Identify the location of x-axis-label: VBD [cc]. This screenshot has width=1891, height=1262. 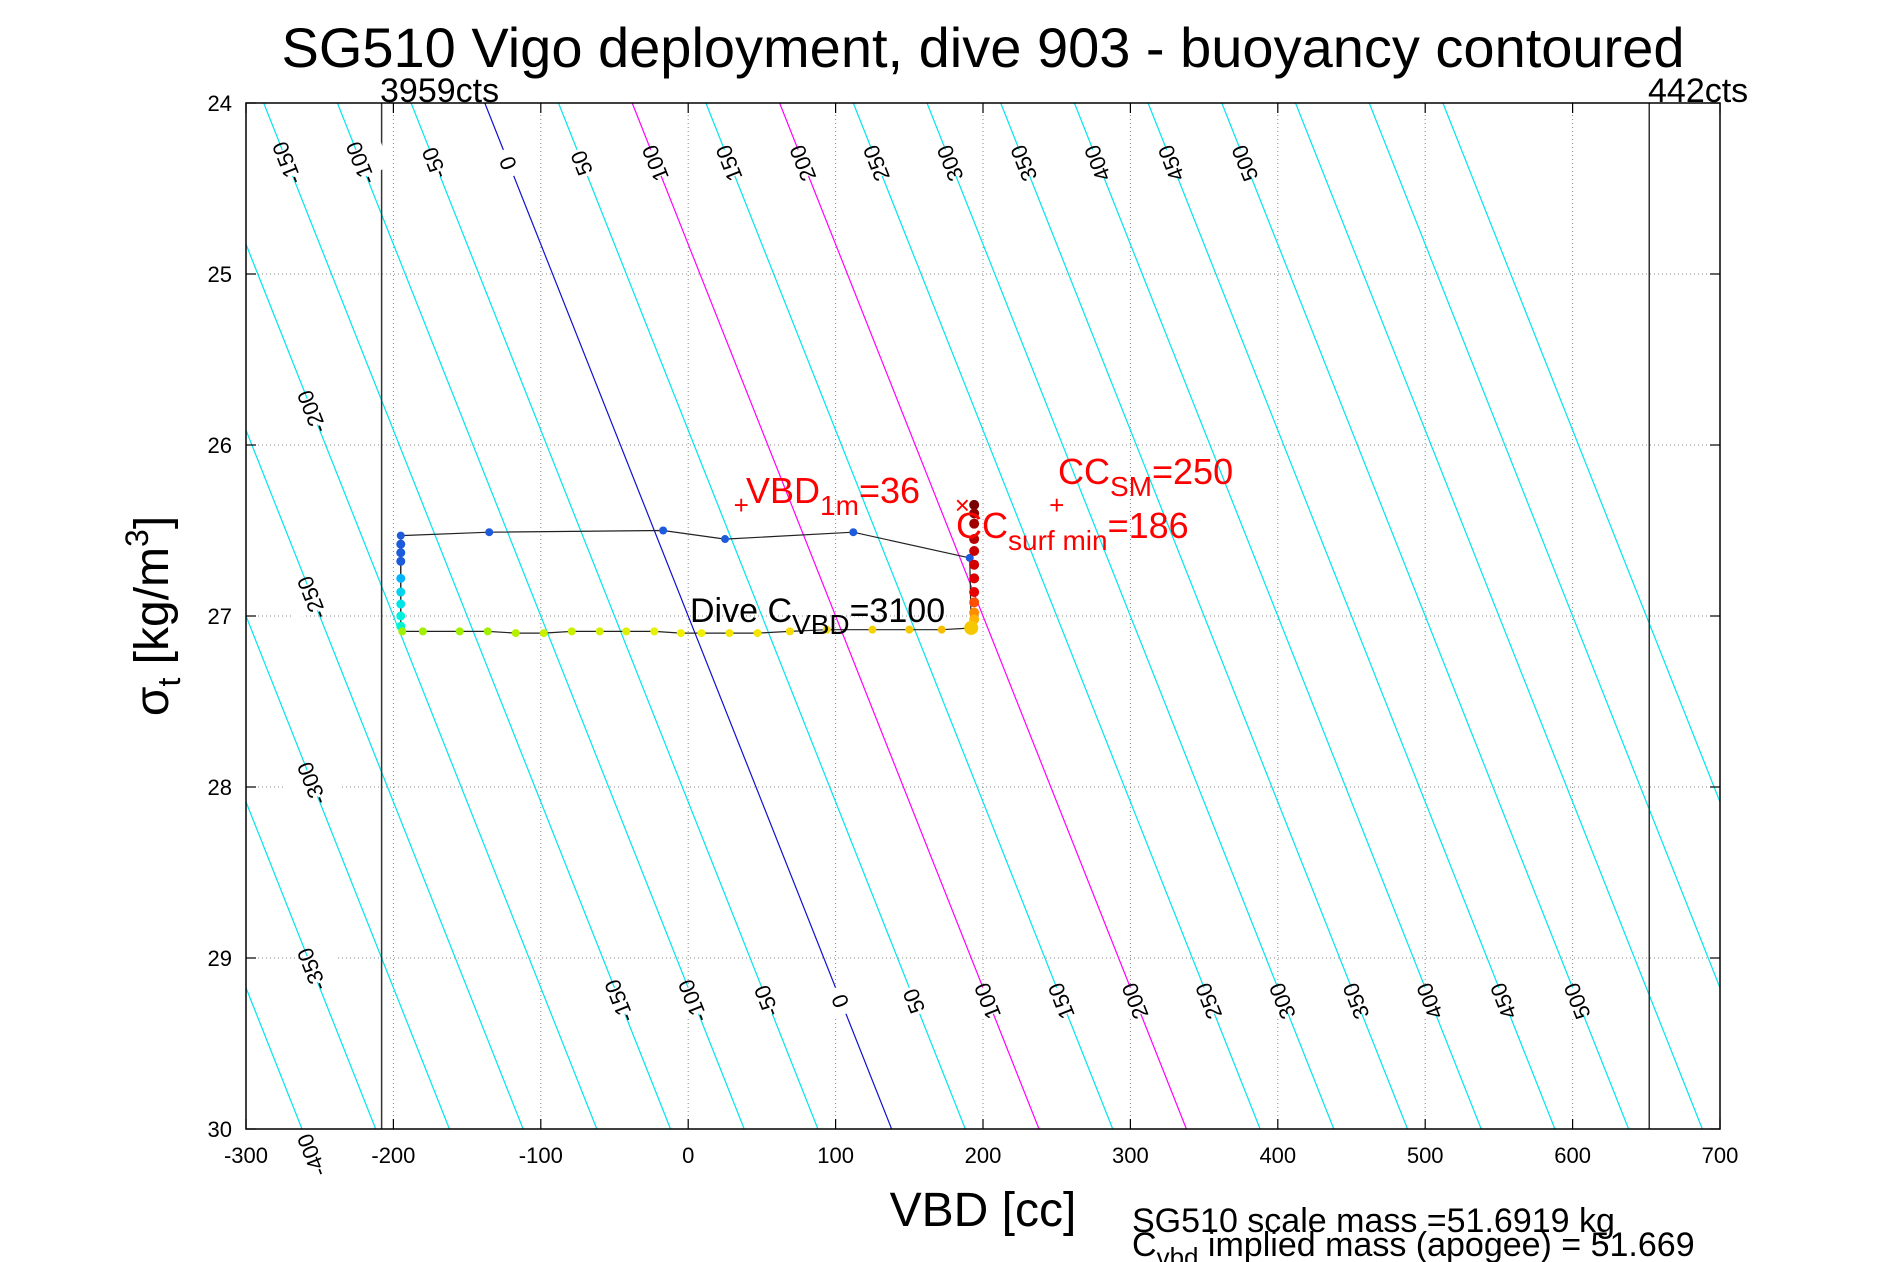
(983, 1210).